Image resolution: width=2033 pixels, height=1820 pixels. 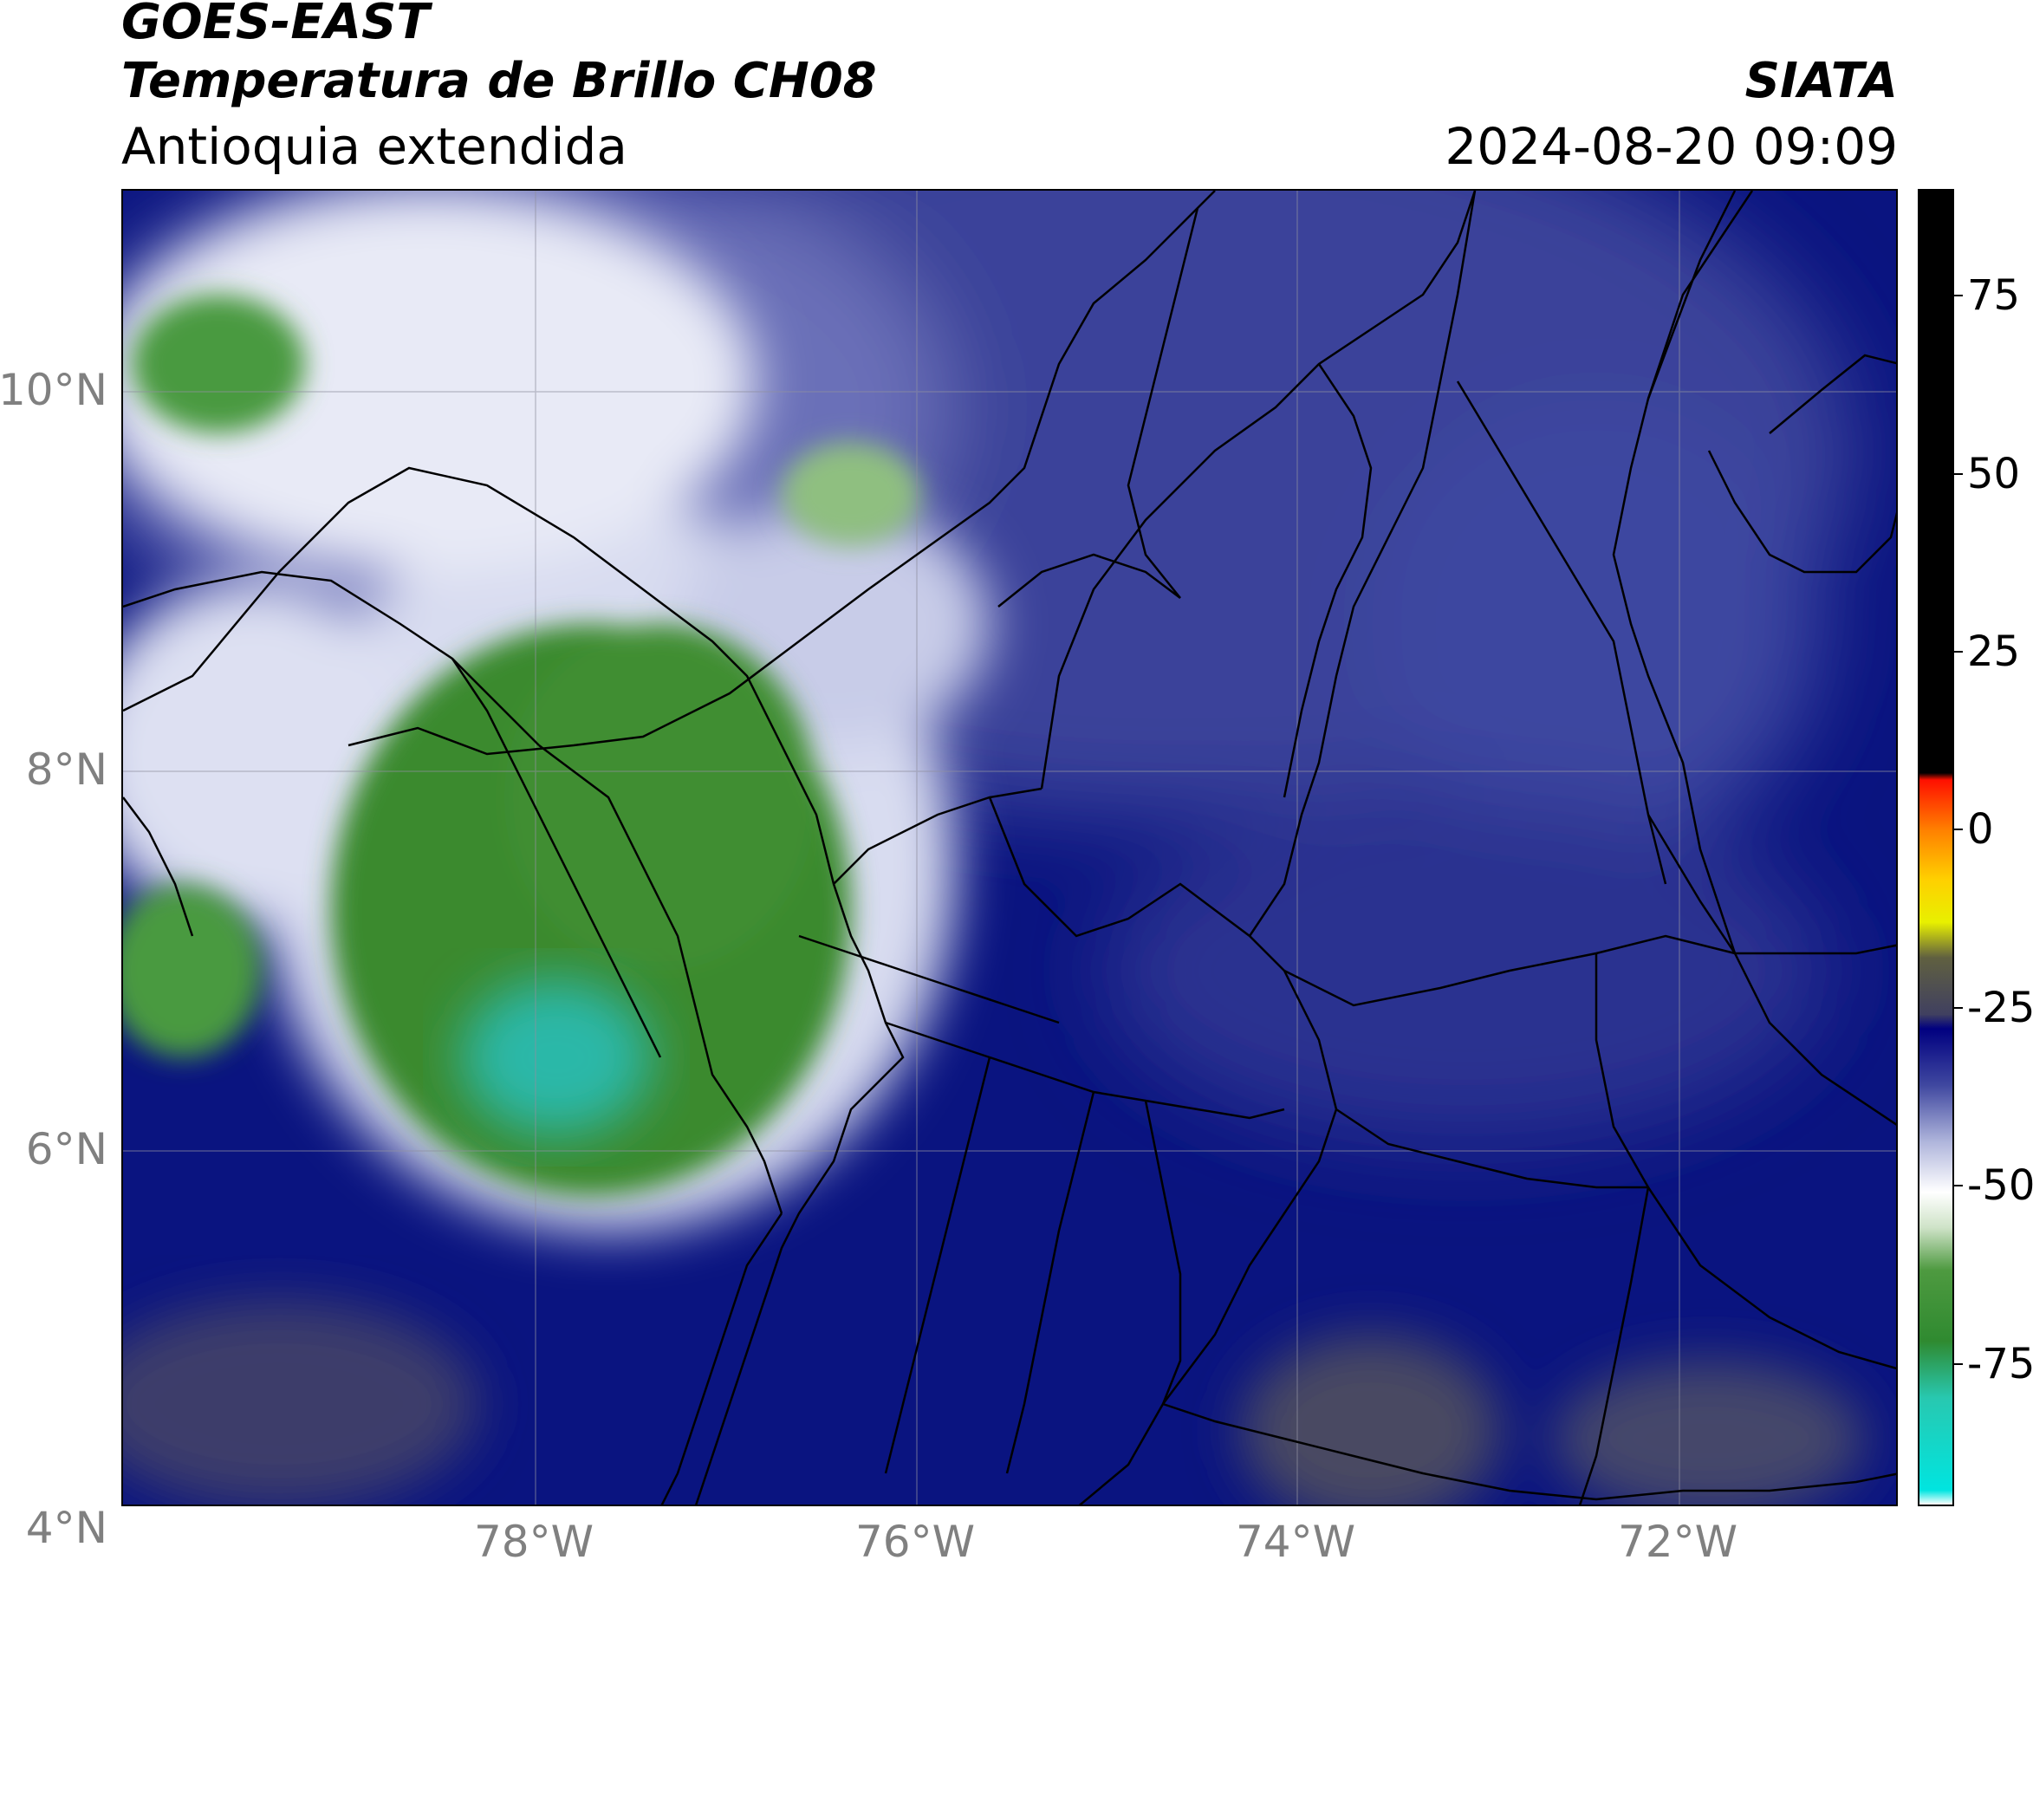 I want to click on lat-label-10: 10°N, so click(x=53, y=390).